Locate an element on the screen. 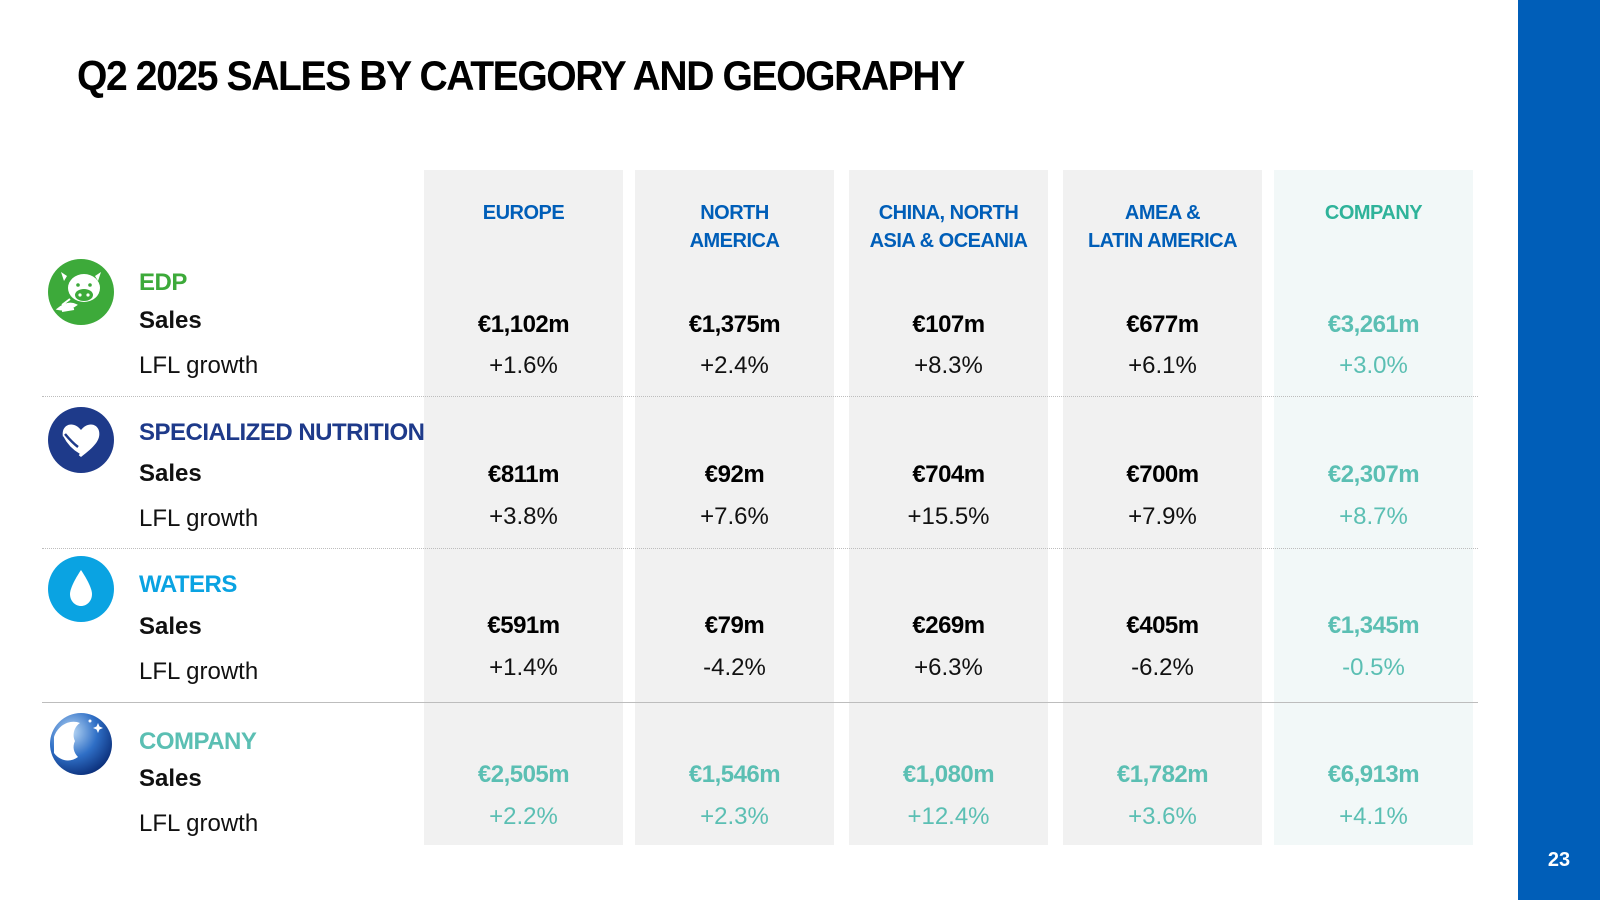  header-company: COMPANY is located at coordinates (1373, 213).